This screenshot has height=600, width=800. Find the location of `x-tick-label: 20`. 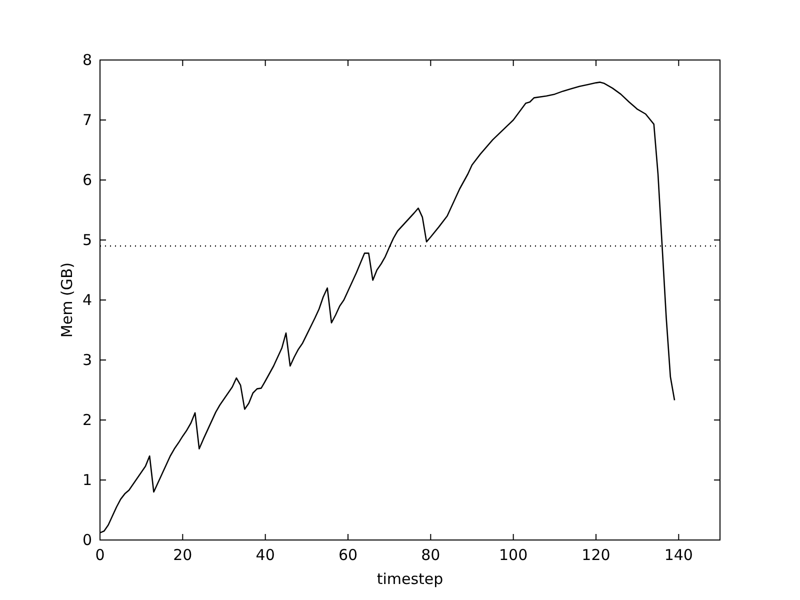

x-tick-label: 20 is located at coordinates (182, 555).